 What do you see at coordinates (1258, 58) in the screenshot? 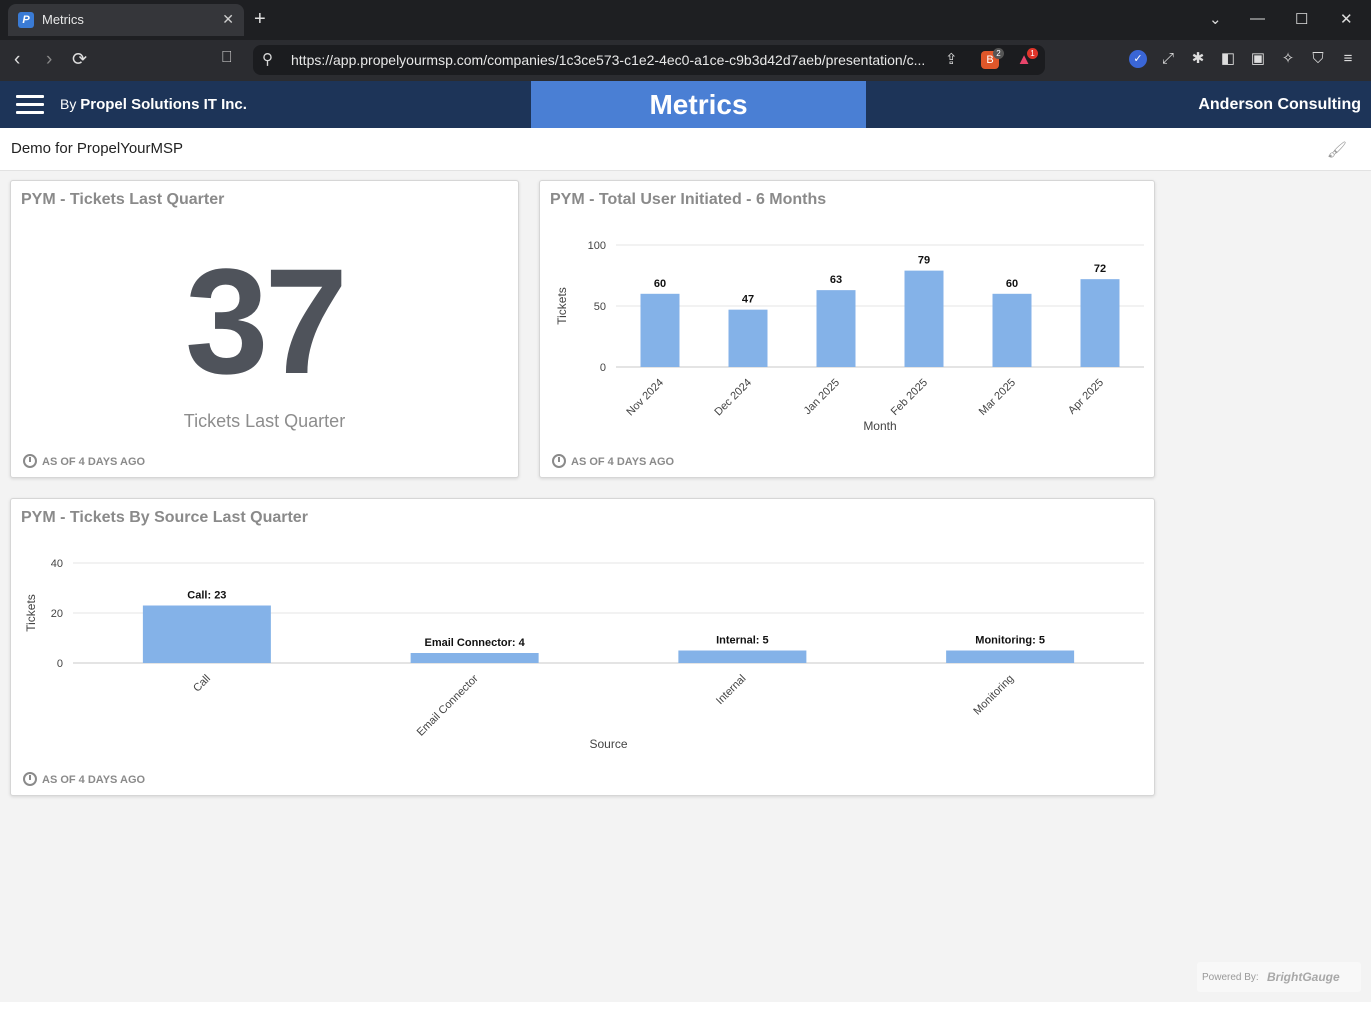
I see `wallet-icon: ▣` at bounding box center [1258, 58].